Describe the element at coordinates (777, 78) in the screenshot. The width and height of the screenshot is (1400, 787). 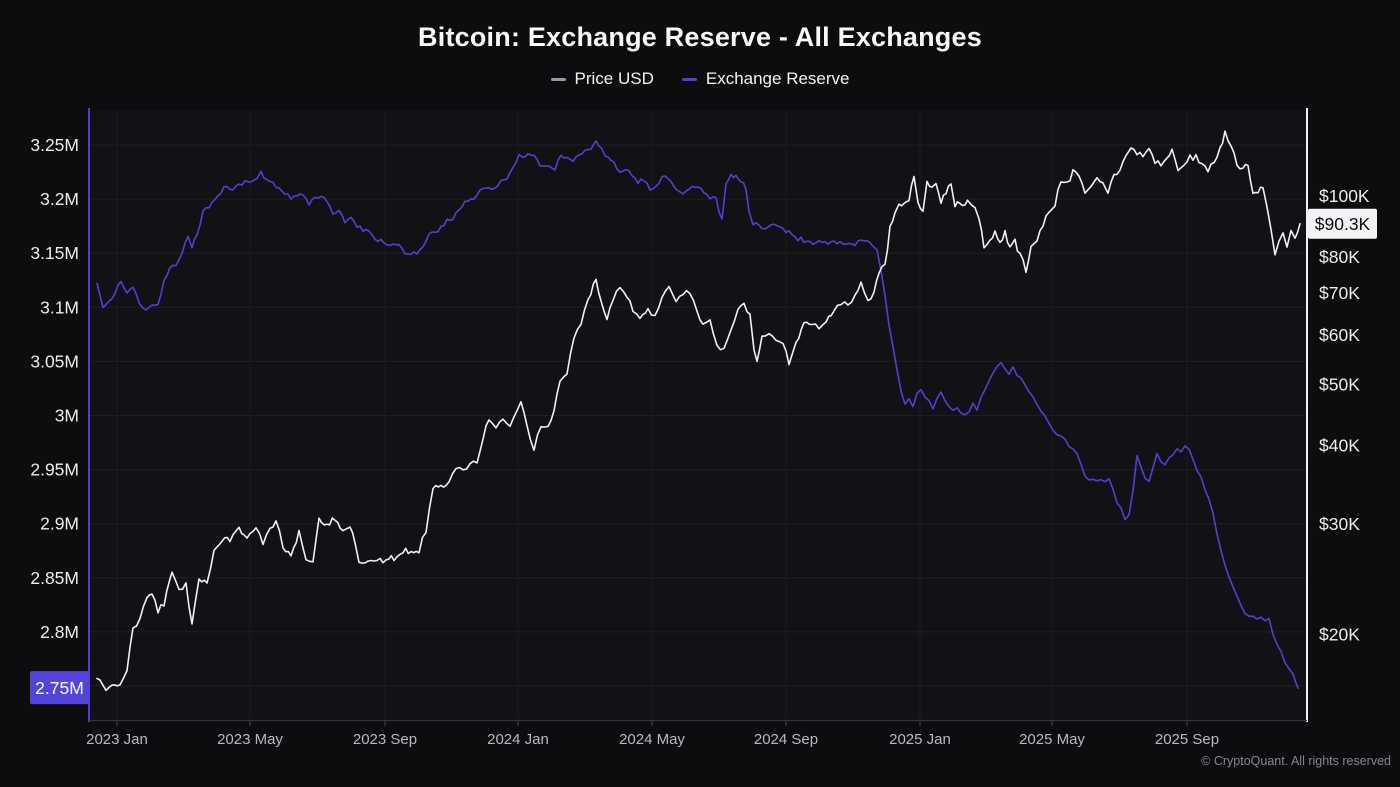
I see `legend-label-exchange-reserve: Exchange Reserve` at that location.